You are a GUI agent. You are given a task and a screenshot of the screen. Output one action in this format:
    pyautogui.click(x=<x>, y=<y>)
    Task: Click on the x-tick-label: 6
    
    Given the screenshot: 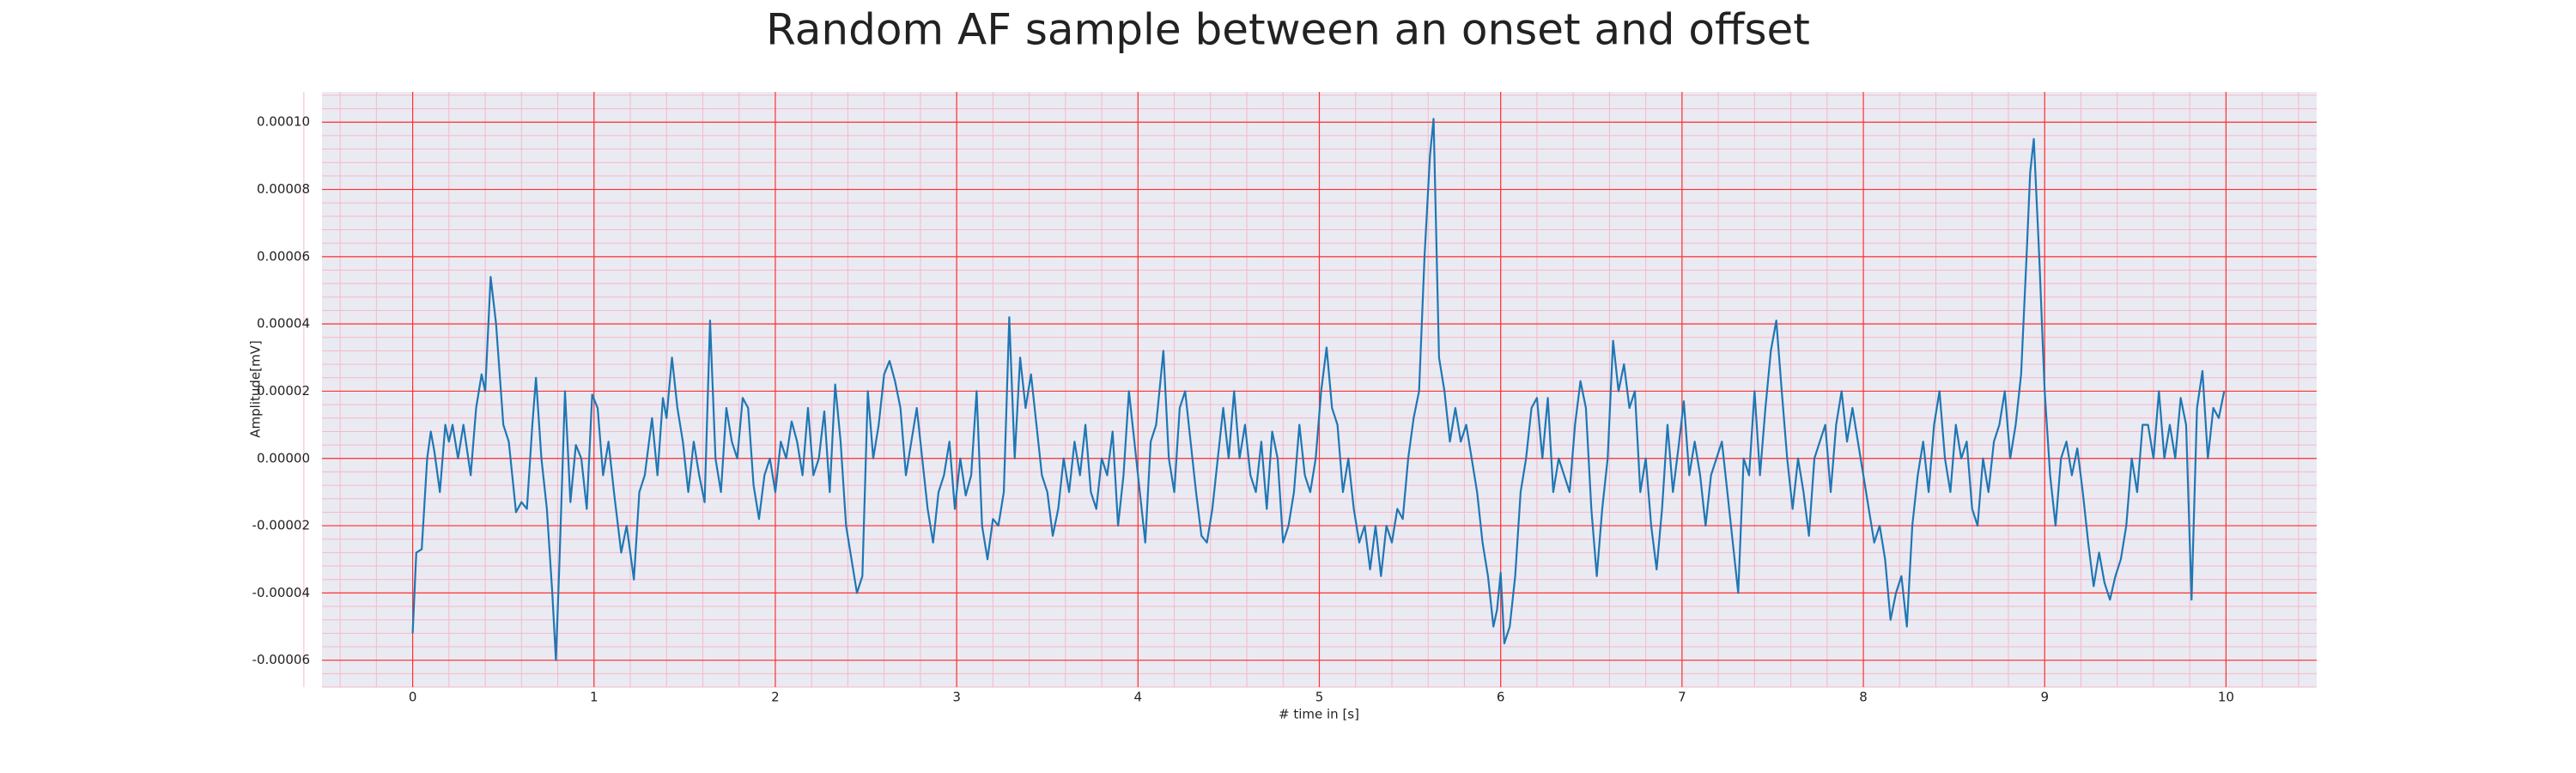 What is the action you would take?
    pyautogui.click(x=1501, y=697)
    